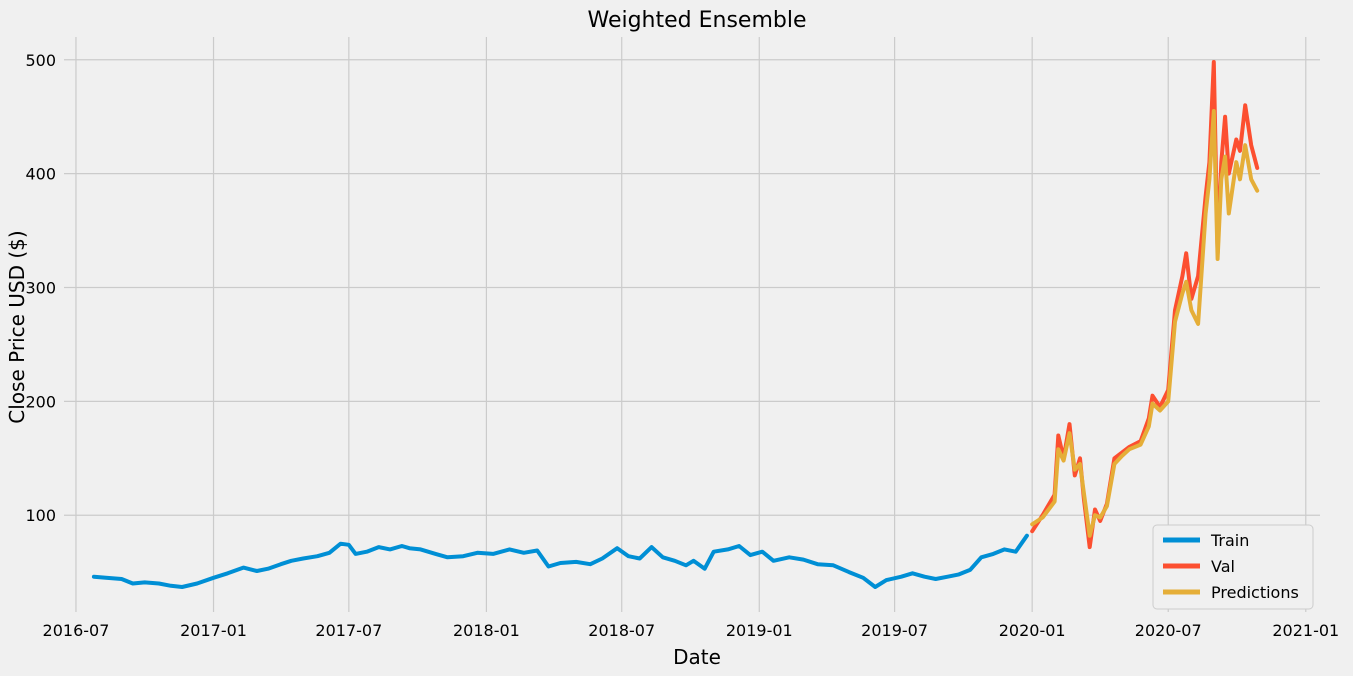 The image size is (1353, 676). What do you see at coordinates (1145, 323) in the screenshot?
I see `series-line-predictions` at bounding box center [1145, 323].